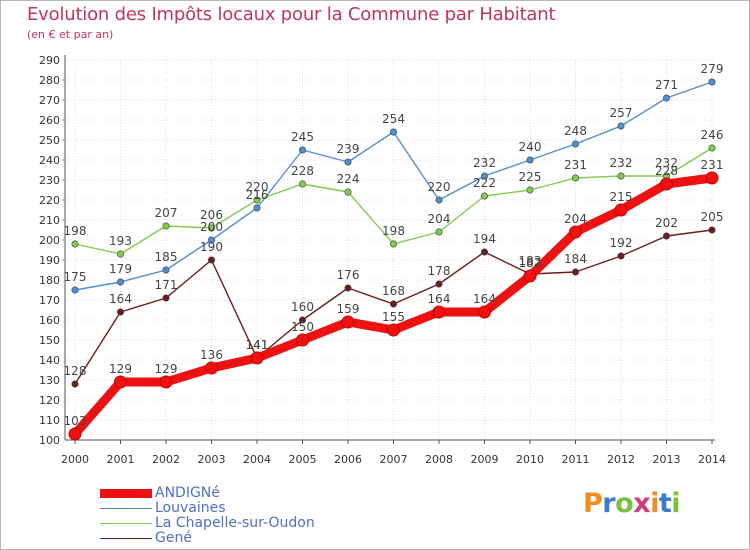 The height and width of the screenshot is (550, 750). What do you see at coordinates (49, 100) in the screenshot?
I see `y-tick-label: 270` at bounding box center [49, 100].